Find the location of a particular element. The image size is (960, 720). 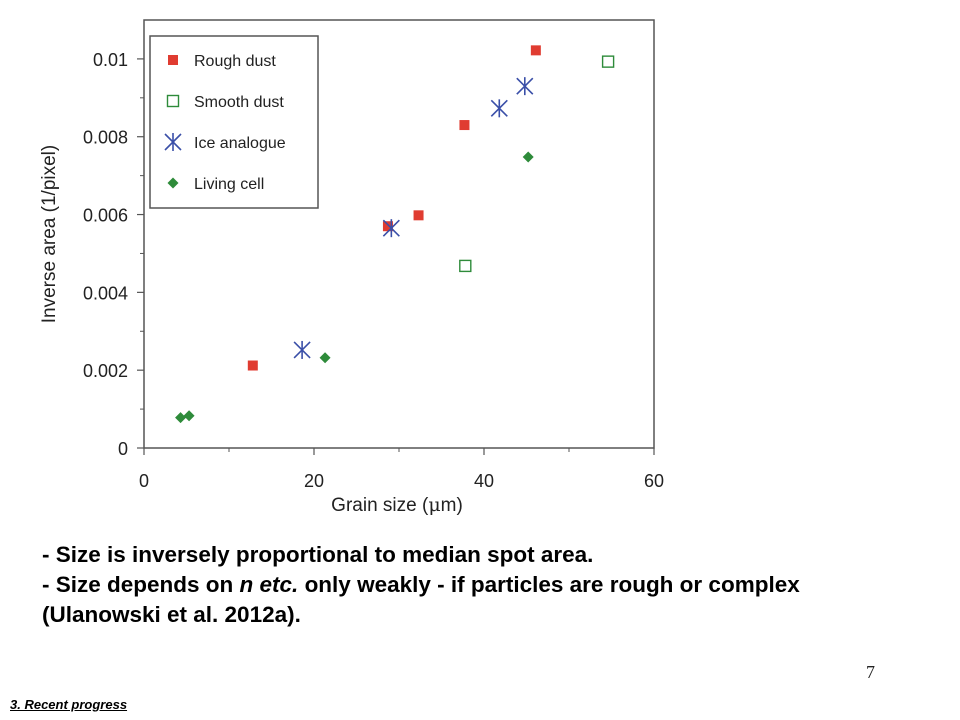

legend-label-living-cell: Living cell is located at coordinates (229, 184).